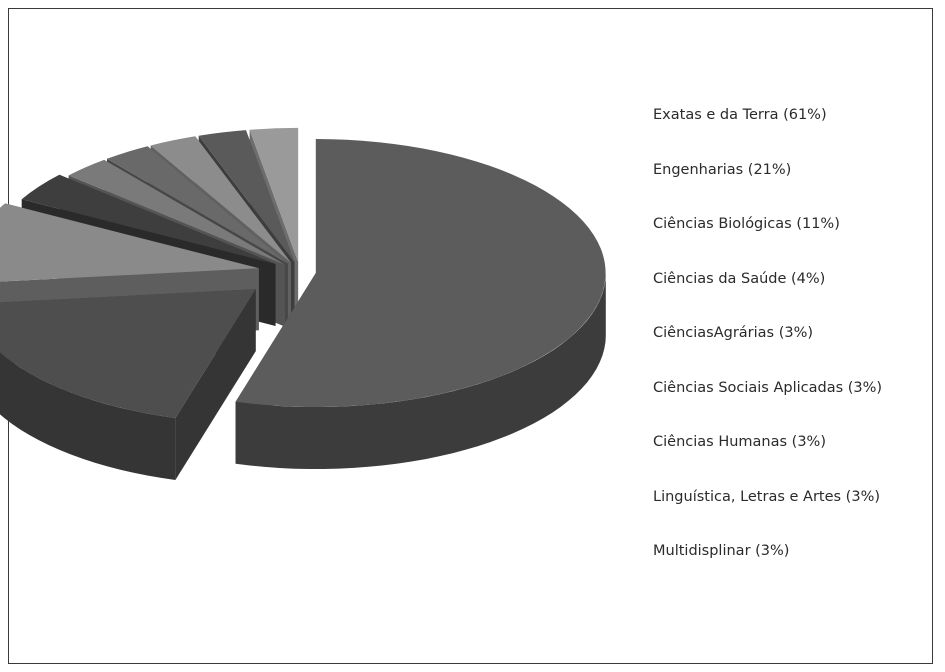 This screenshot has width=945, height=672. Describe the element at coordinates (721, 551) in the screenshot. I see `legend-item: Multidisplinar (3%)` at that location.